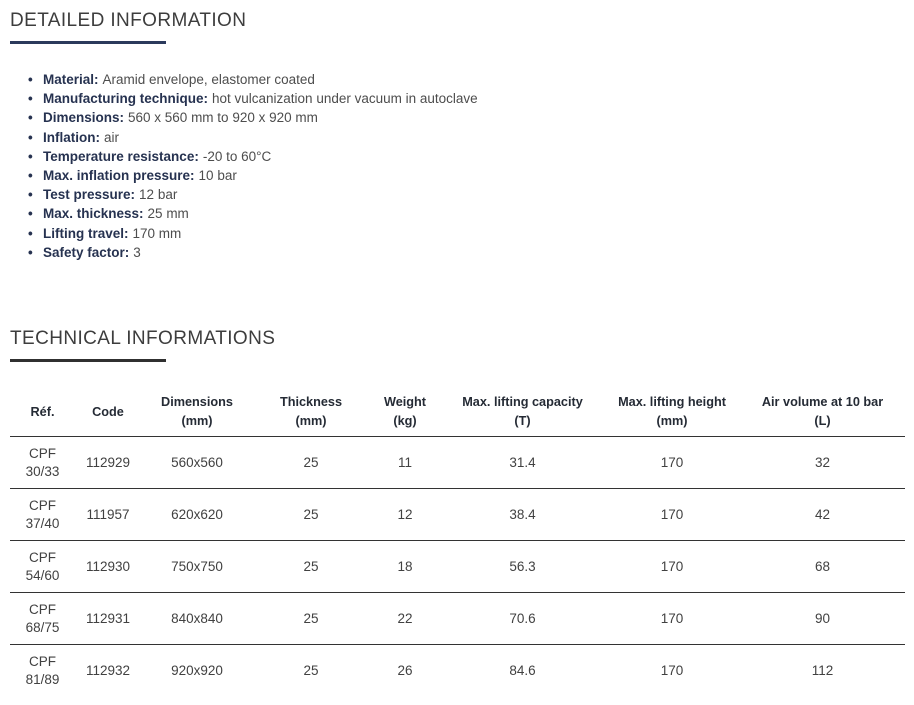 The width and height of the screenshot is (914, 705). I want to click on col-header-thickness: Thickness (mm), so click(311, 413).